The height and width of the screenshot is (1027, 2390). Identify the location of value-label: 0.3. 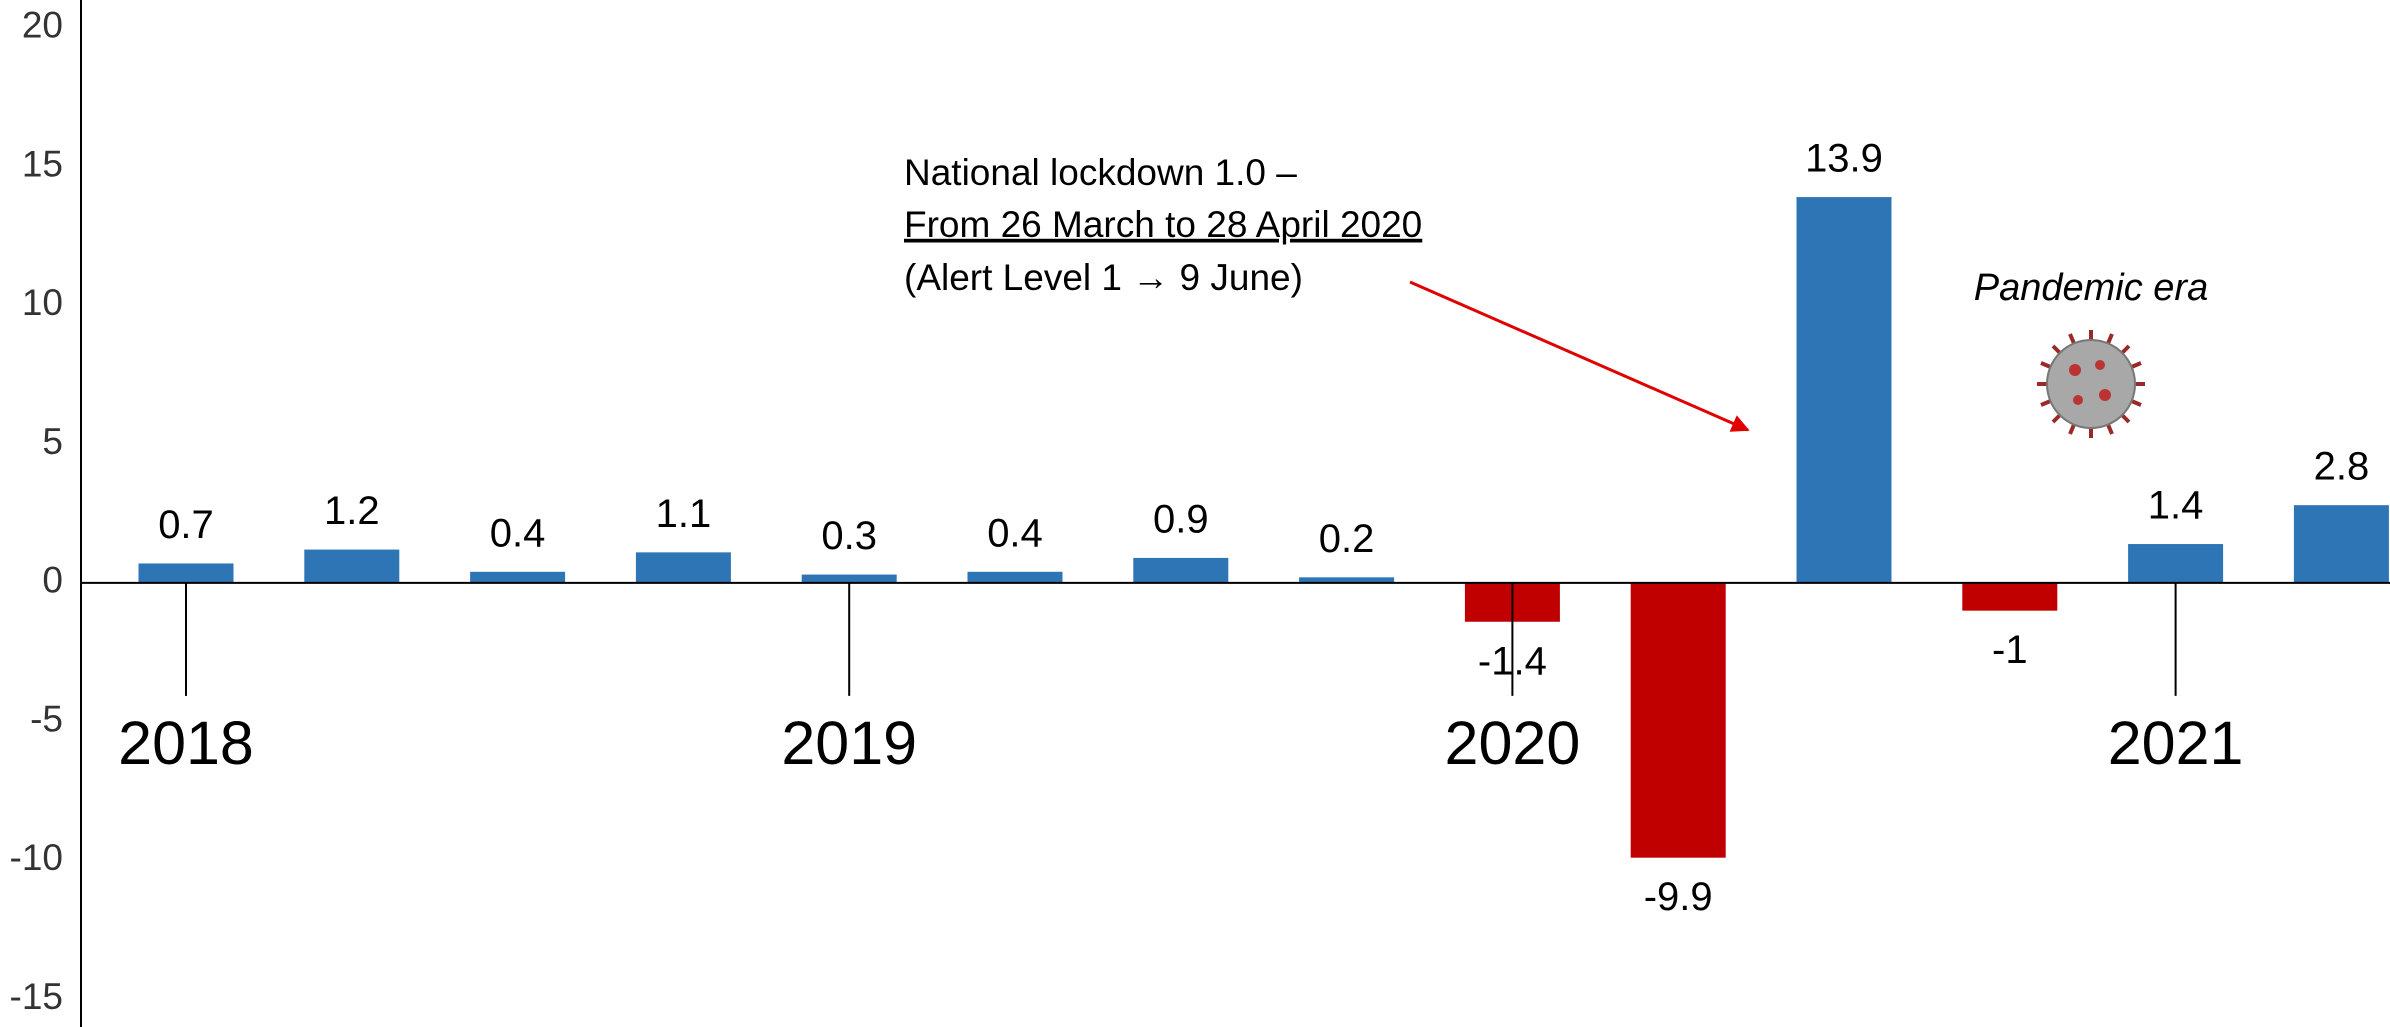
(849, 536).